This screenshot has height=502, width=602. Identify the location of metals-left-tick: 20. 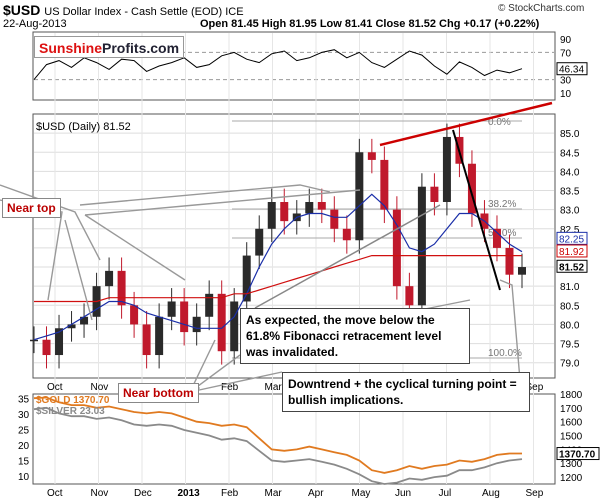
(24, 446).